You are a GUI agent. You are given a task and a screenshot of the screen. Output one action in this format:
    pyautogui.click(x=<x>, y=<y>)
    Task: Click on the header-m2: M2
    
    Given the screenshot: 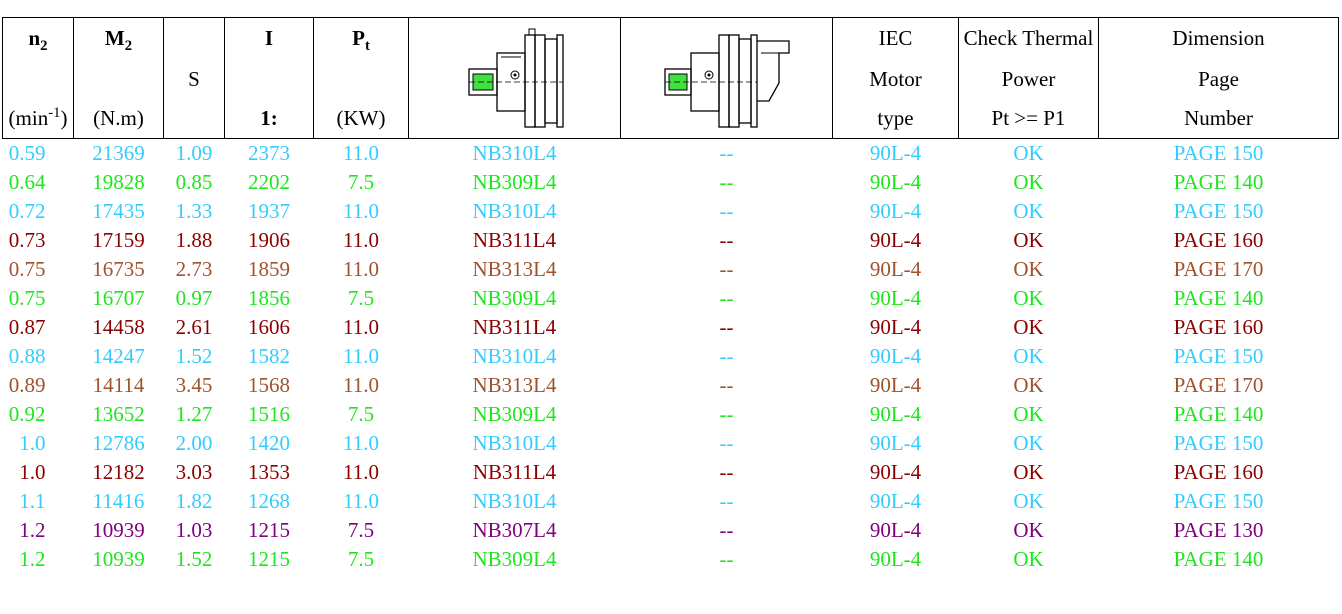 What is the action you would take?
    pyautogui.click(x=118, y=38)
    